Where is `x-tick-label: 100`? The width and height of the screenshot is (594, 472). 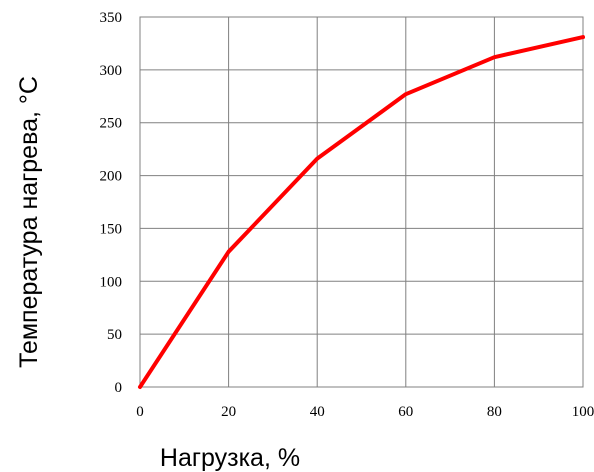
x-tick-label: 100 is located at coordinates (583, 412).